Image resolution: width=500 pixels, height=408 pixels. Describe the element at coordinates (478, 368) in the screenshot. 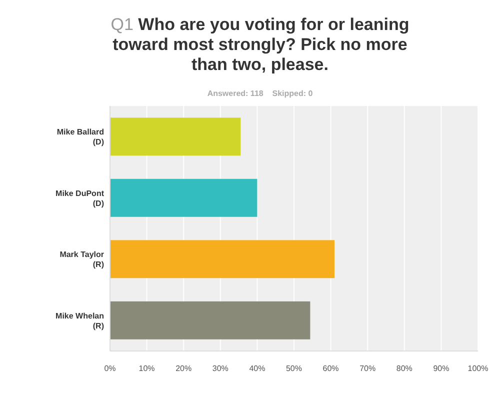

I see `x-tick-label: 100%` at that location.